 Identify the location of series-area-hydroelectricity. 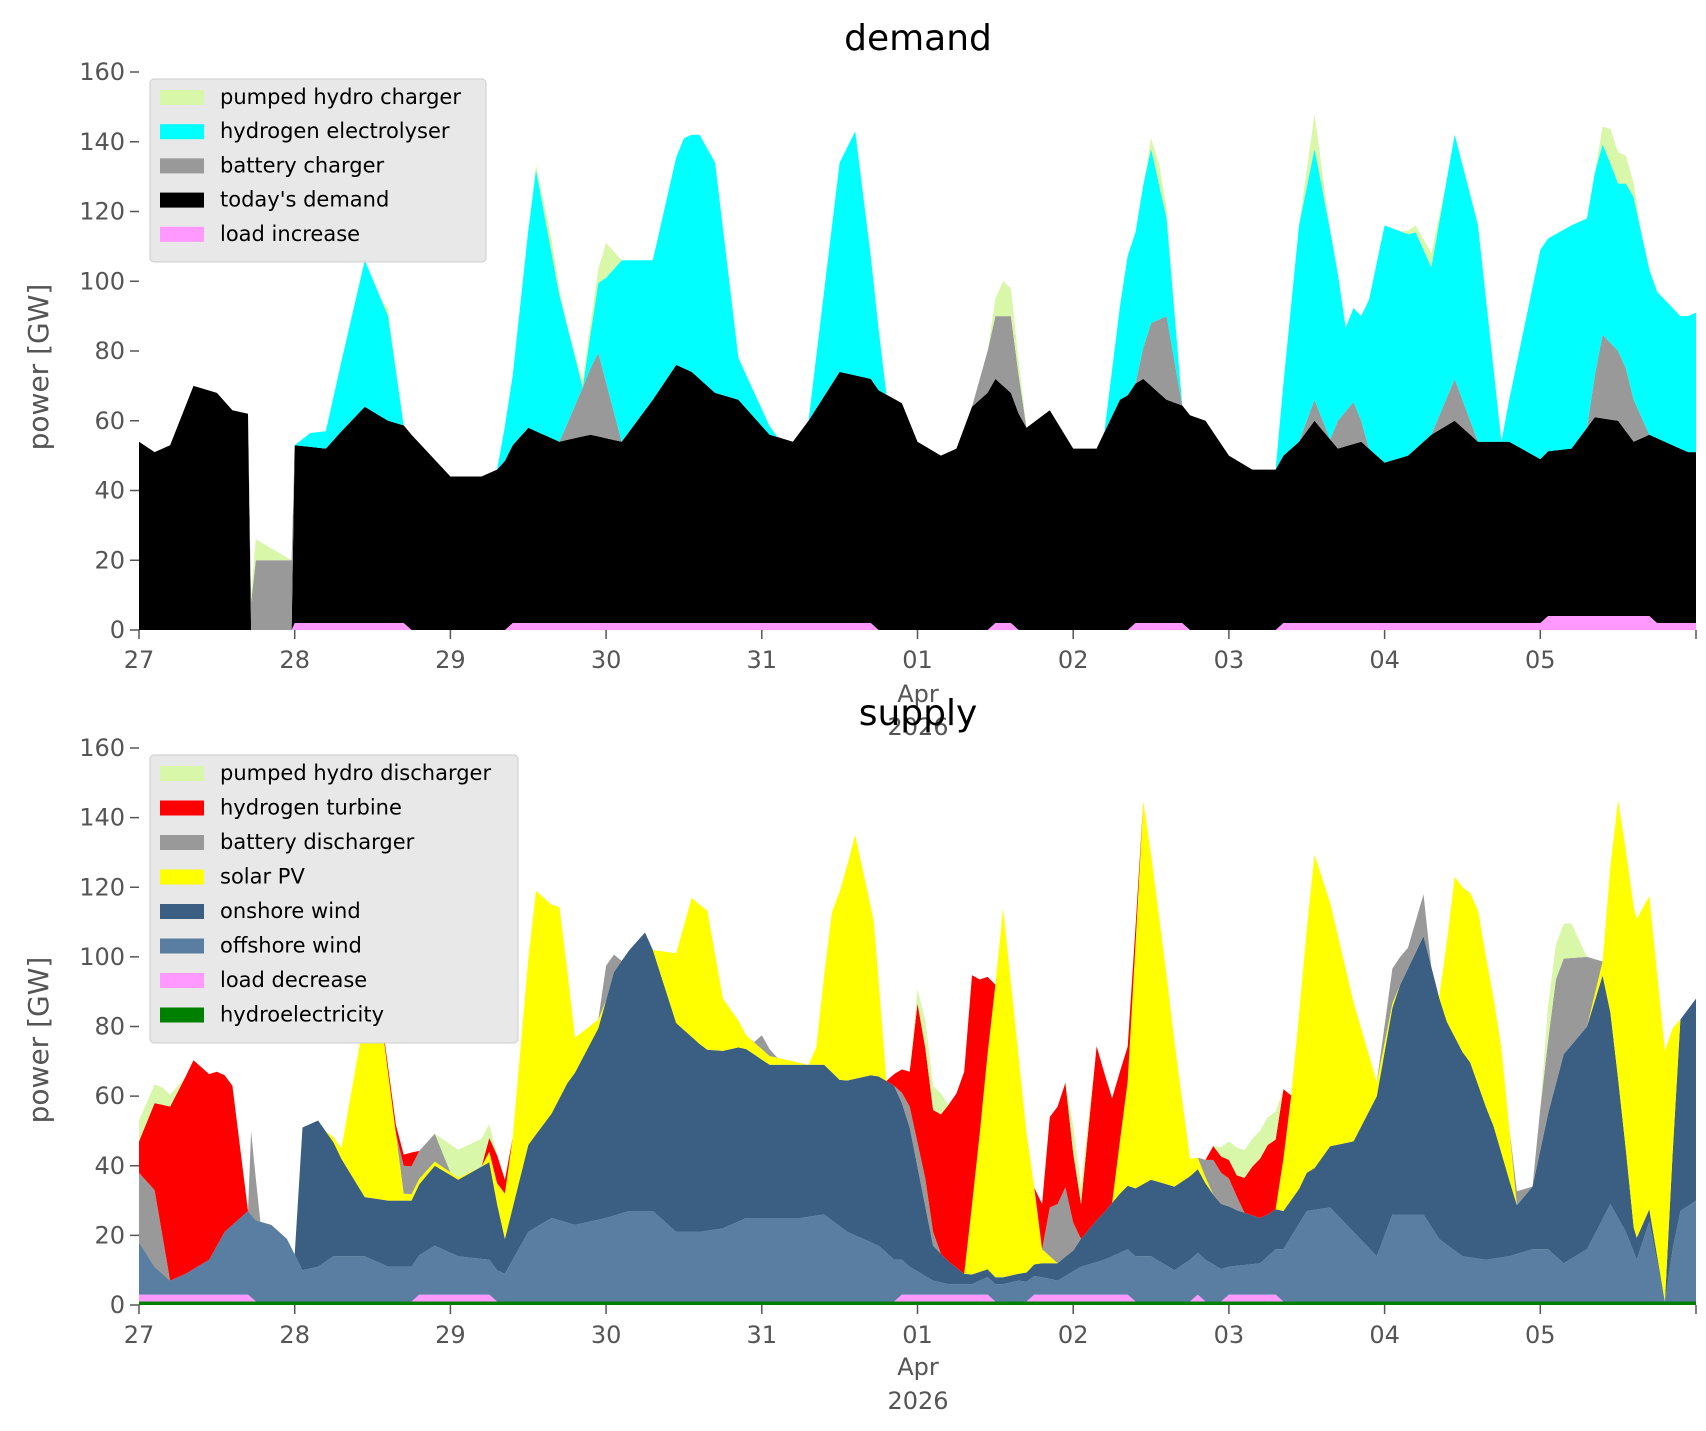
(917, 1303).